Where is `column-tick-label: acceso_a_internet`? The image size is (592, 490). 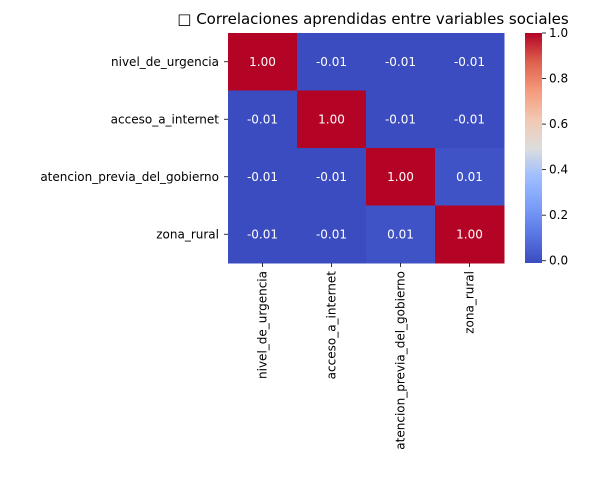 column-tick-label: acceso_a_internet is located at coordinates (332, 325).